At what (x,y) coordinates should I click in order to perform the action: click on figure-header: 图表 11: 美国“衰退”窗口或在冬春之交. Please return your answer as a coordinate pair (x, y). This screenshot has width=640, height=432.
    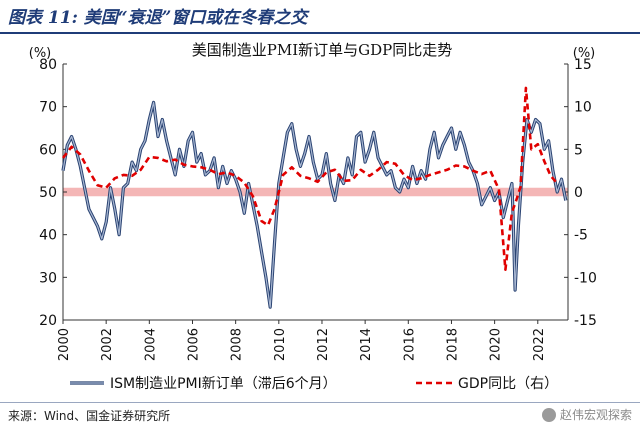
    Looking at the image, I should click on (157, 15).